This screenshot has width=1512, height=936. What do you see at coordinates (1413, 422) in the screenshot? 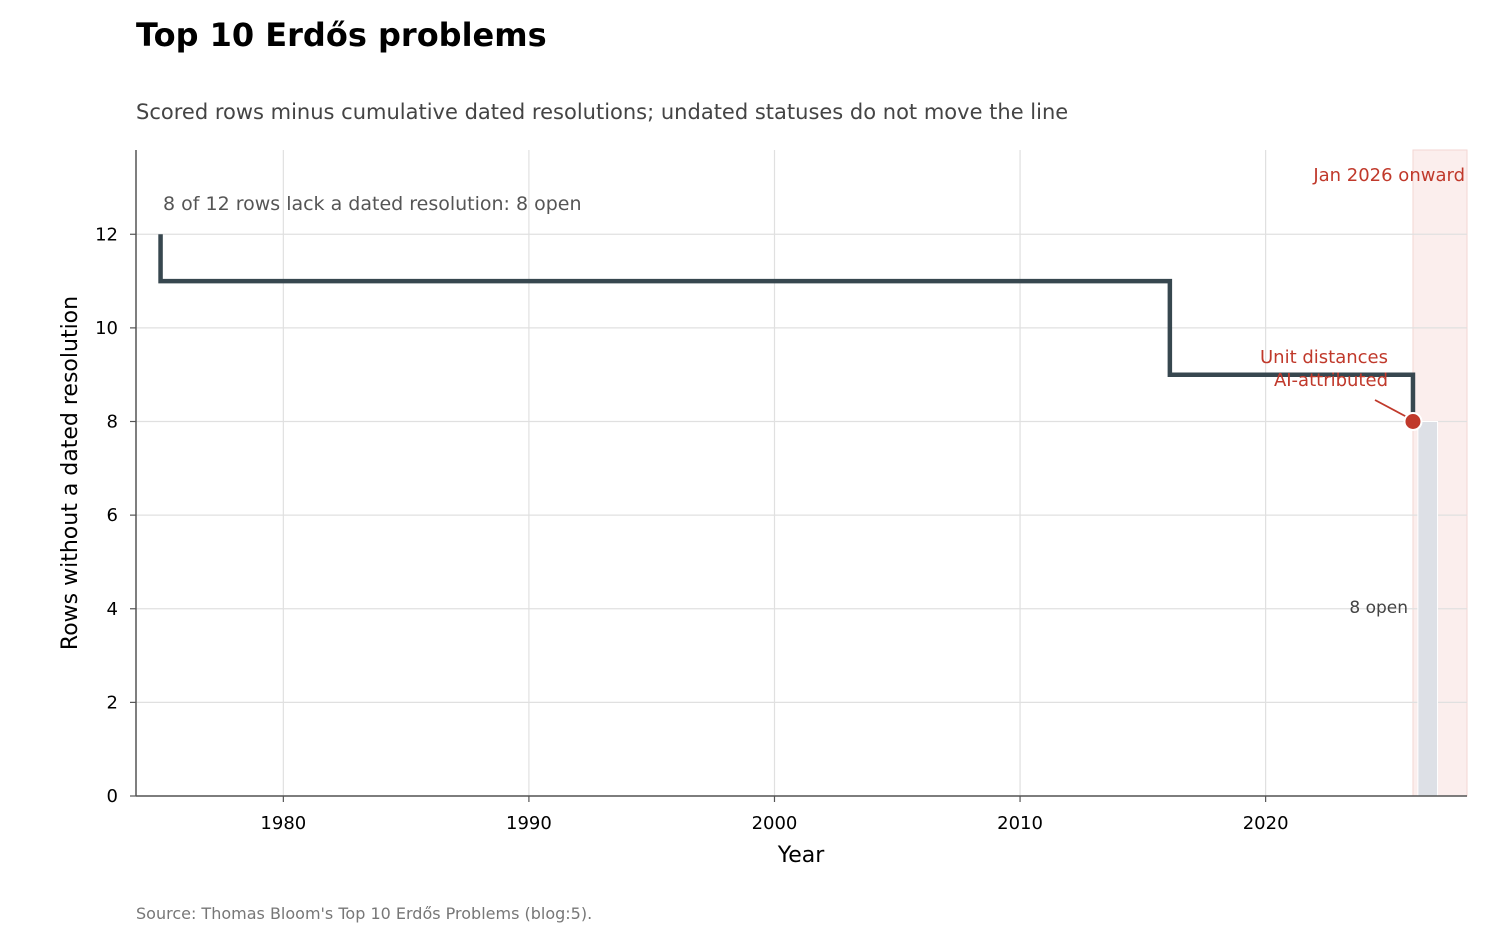
I see `resolution-point` at bounding box center [1413, 422].